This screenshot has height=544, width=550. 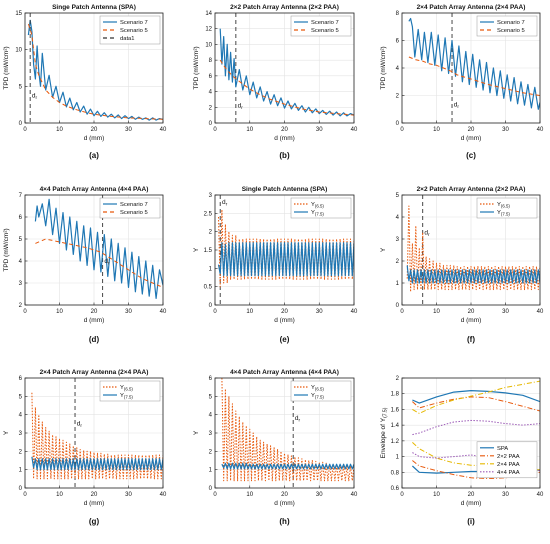 I want to click on y-tick-label: 1.4, so click(x=395, y=426).